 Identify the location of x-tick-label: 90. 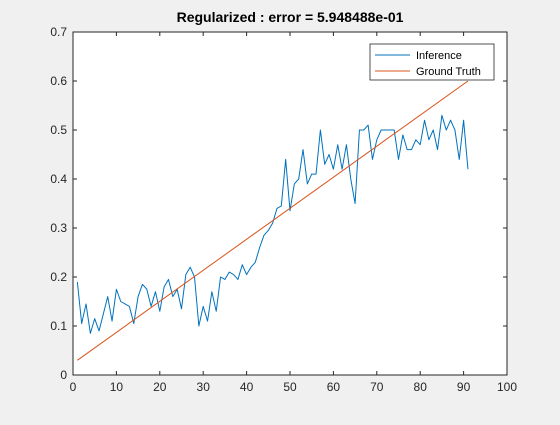
(464, 387).